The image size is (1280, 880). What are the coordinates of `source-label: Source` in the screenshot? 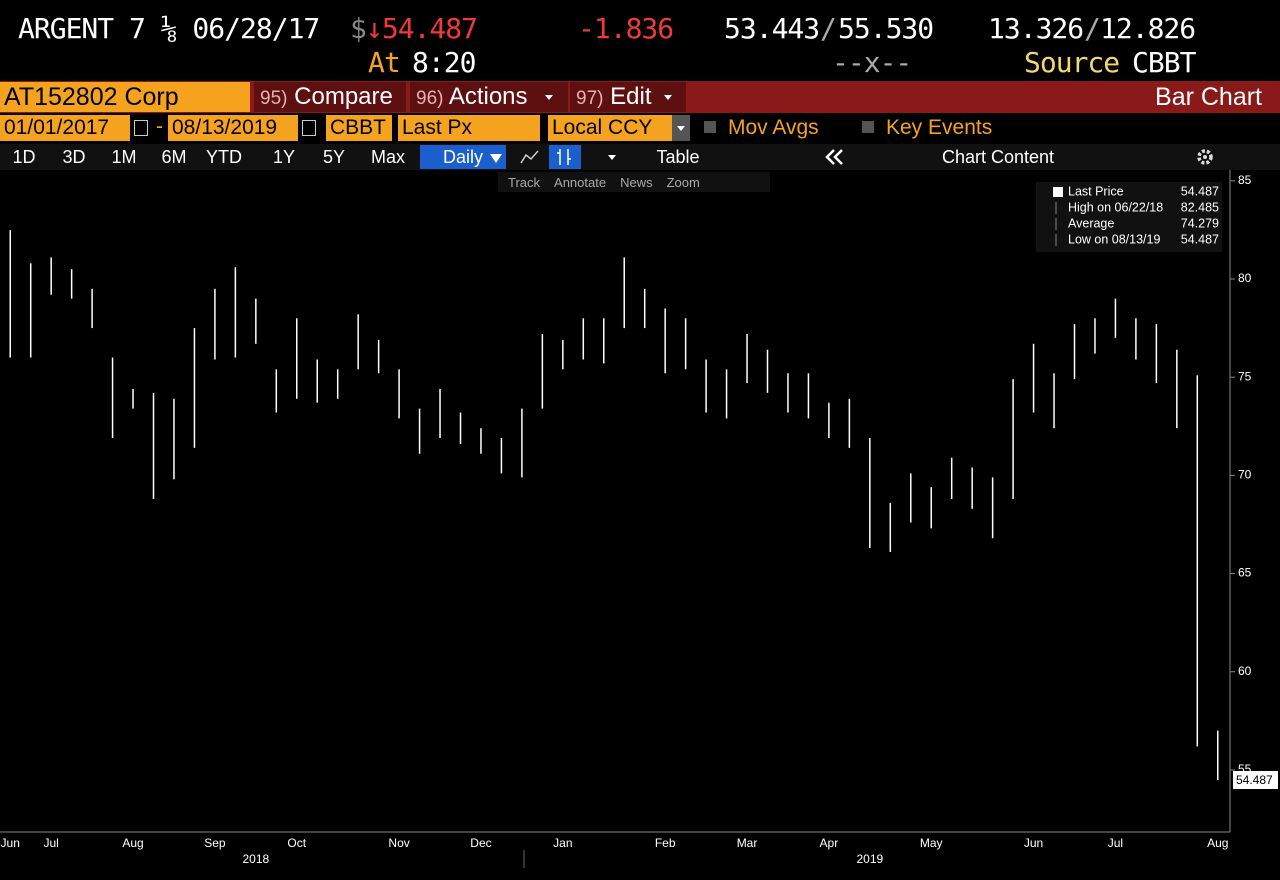 It's located at (1072, 62).